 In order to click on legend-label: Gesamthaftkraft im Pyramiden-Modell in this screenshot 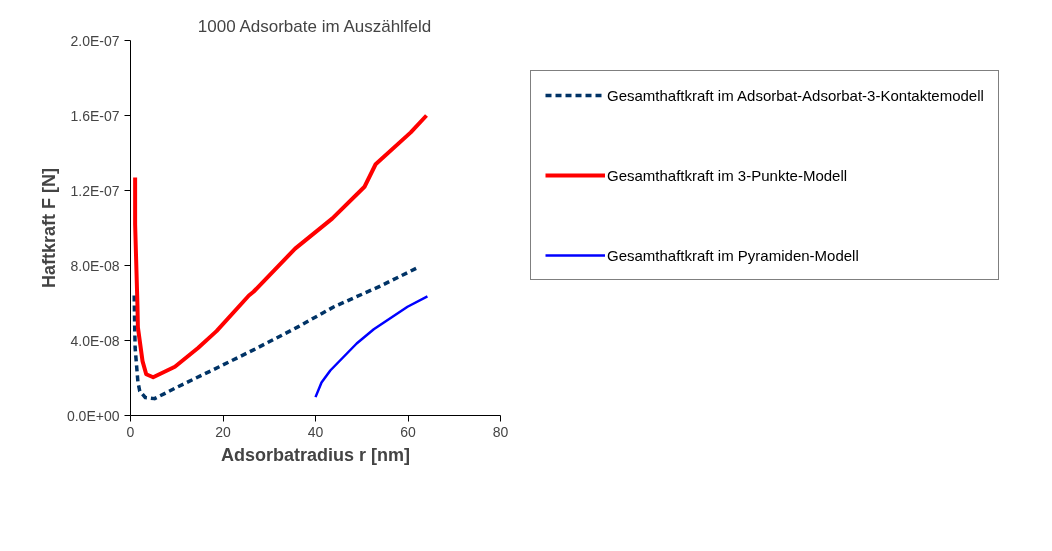, I will do `click(733, 255)`.